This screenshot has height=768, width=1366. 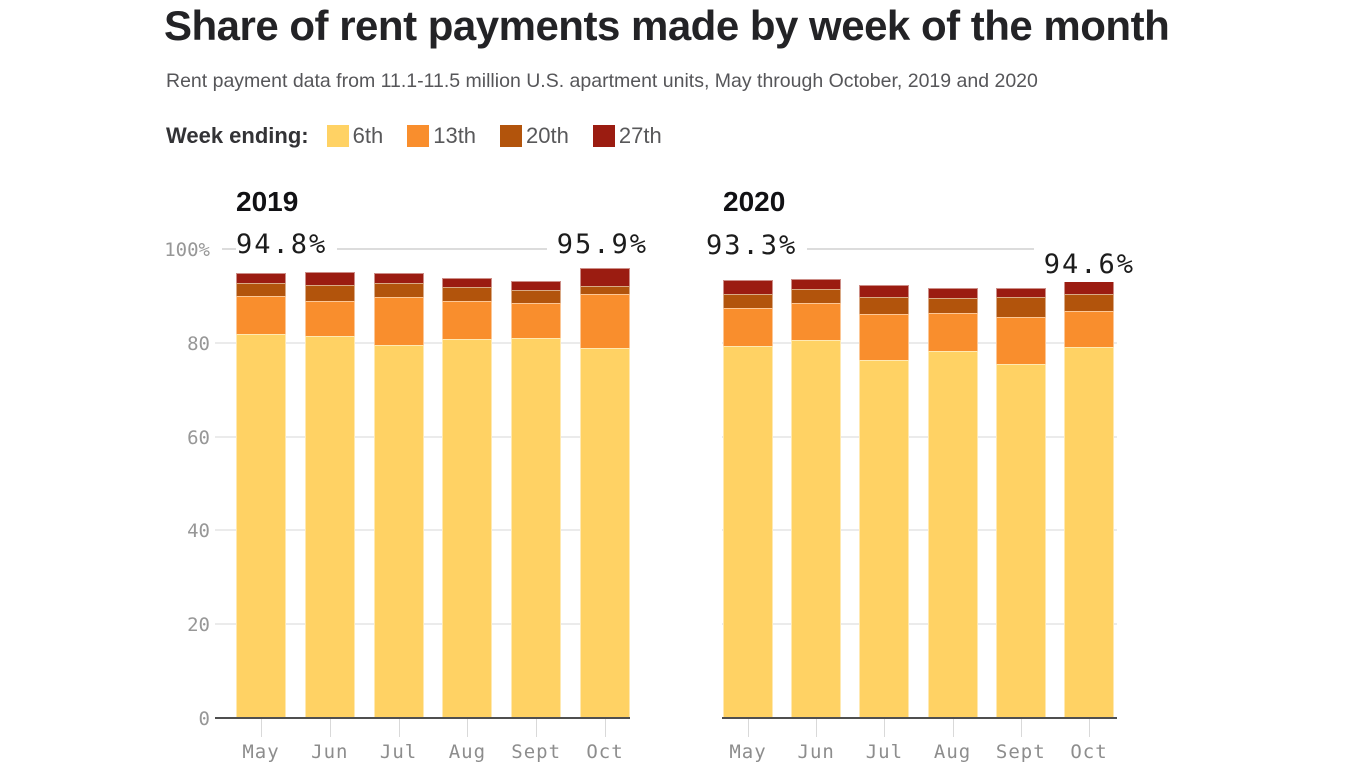 What do you see at coordinates (329, 293) in the screenshot?
I see `bar-segment-2019-jun-20th` at bounding box center [329, 293].